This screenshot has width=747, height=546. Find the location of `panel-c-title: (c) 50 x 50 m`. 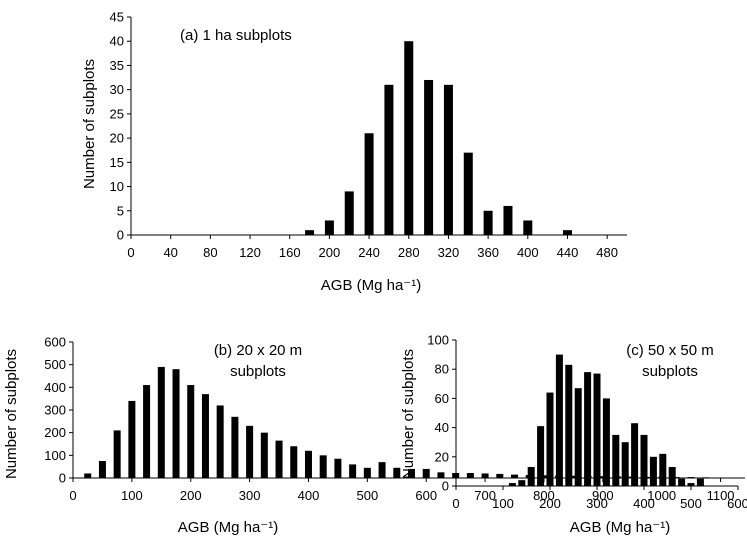

panel-c-title: (c) 50 x 50 m is located at coordinates (670, 350).